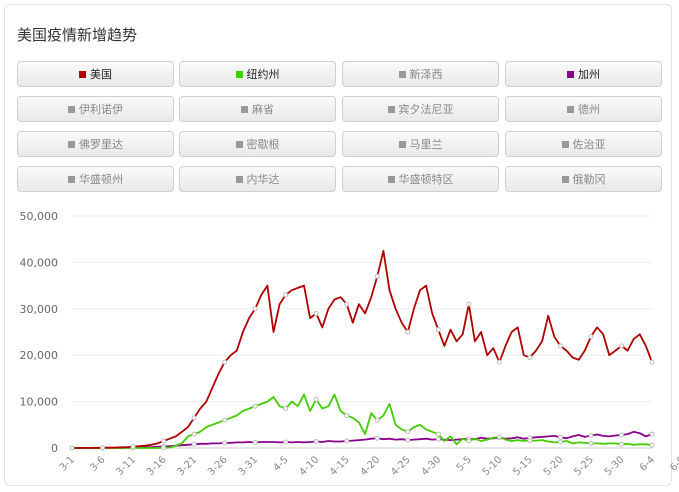 The image size is (679, 492). Describe the element at coordinates (95, 144) in the screenshot. I see `region-button-8: 佛罗里达` at that location.